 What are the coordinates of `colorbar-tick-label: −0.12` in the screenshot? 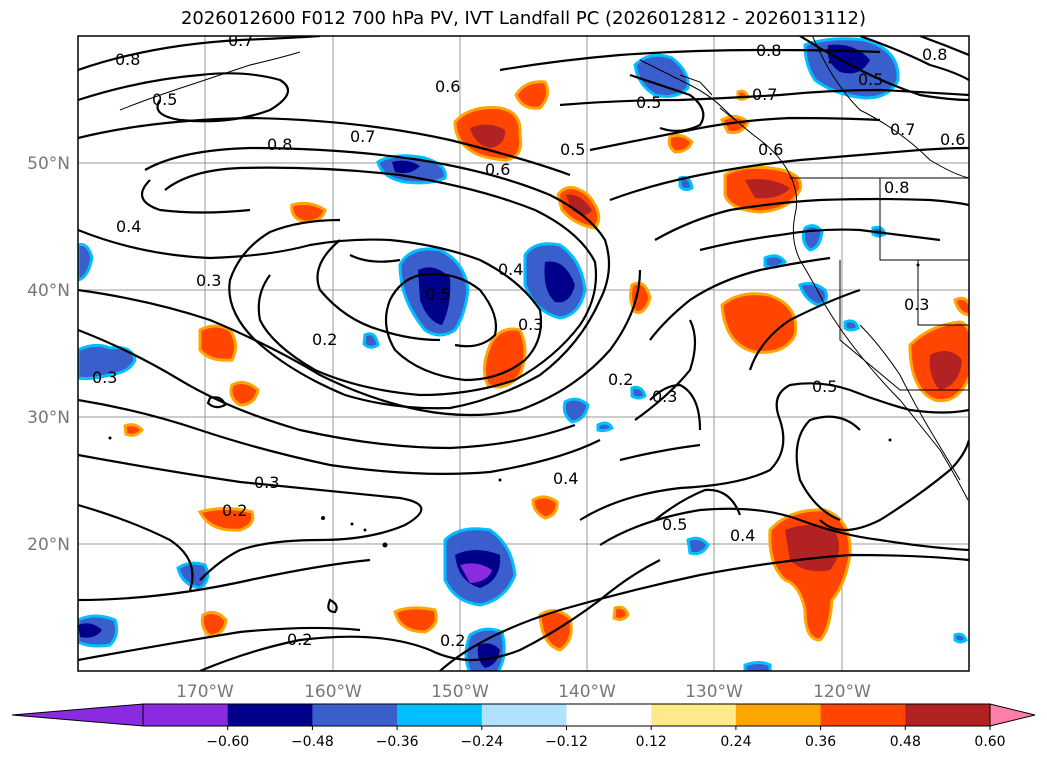 It's located at (566, 742).